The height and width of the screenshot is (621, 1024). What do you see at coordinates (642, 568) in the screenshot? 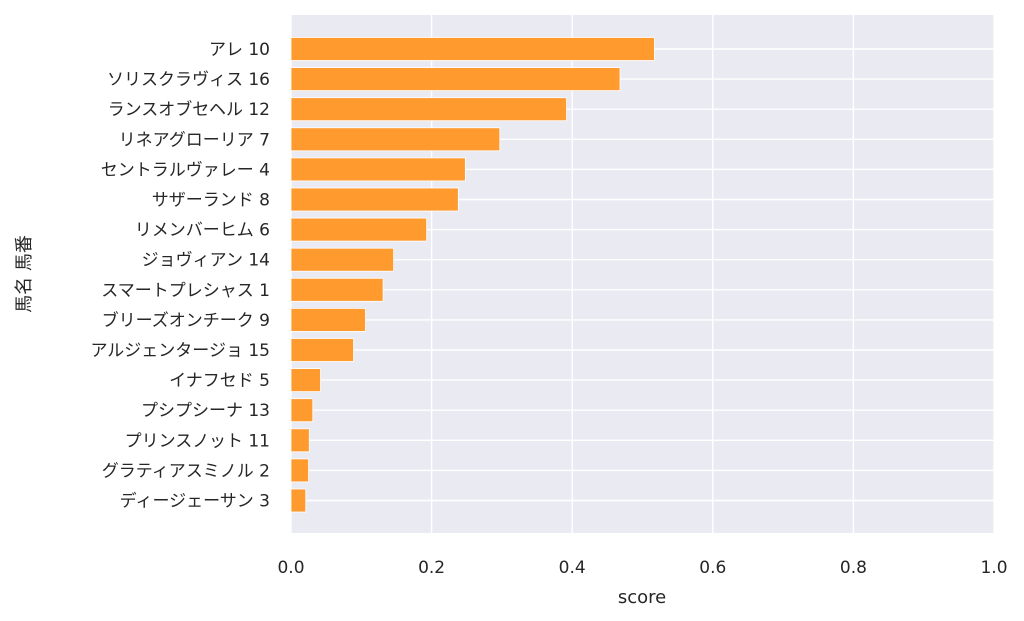
I see `x-tick-labels: 0.0 0.2 0.4 0.6 0.8 1.0` at bounding box center [642, 568].